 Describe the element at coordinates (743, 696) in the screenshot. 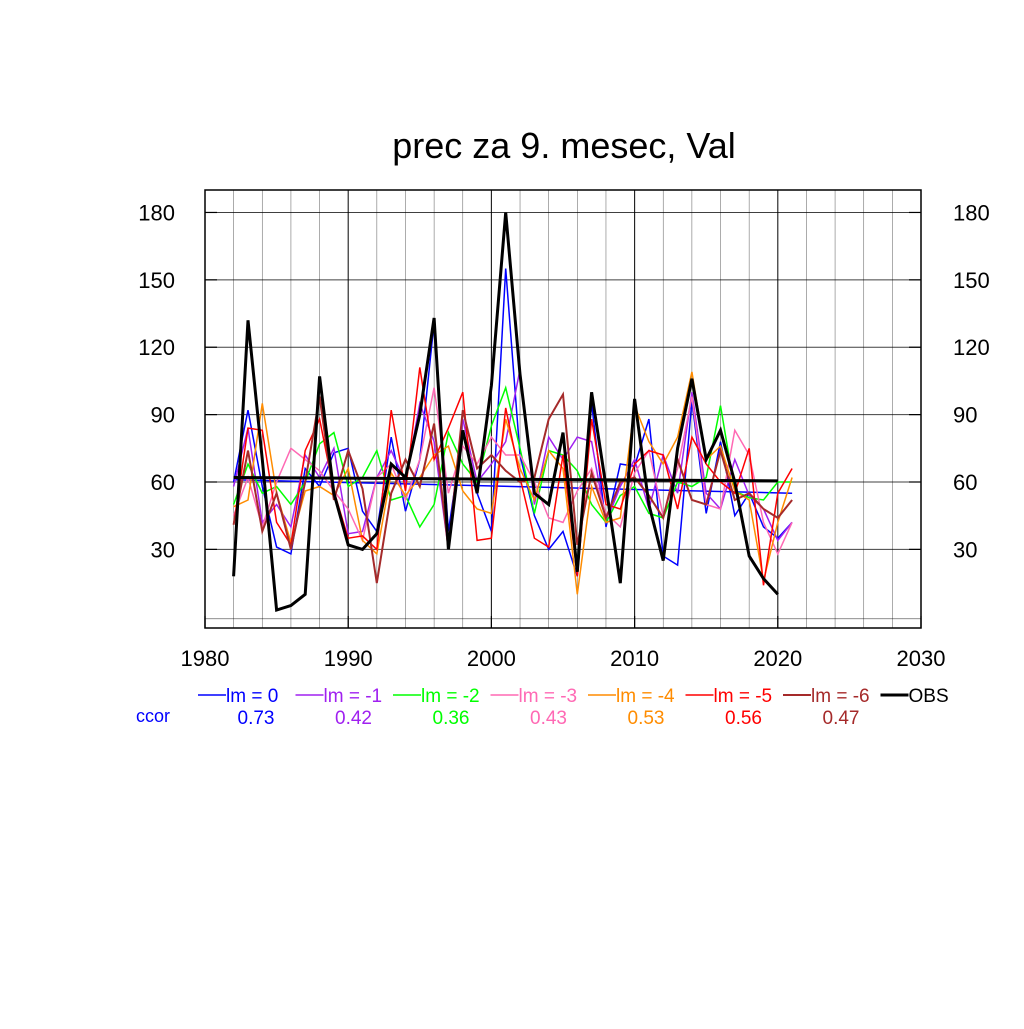

I see `legend-label: lm = -5` at that location.